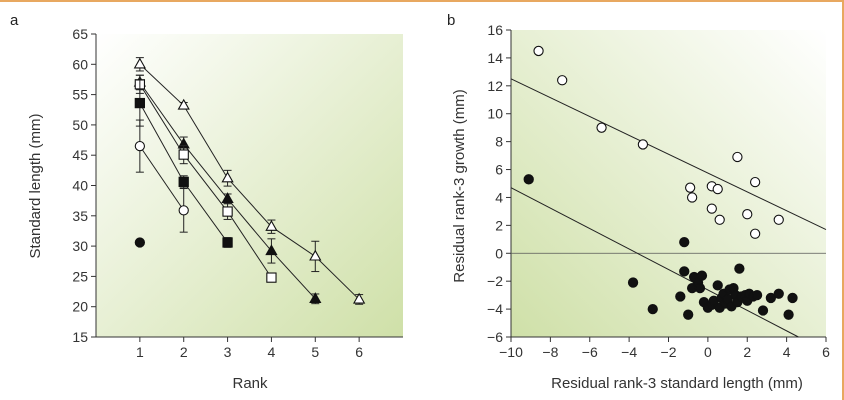 This screenshot has width=844, height=400. I want to click on series-square-filled, so click(183, 163).